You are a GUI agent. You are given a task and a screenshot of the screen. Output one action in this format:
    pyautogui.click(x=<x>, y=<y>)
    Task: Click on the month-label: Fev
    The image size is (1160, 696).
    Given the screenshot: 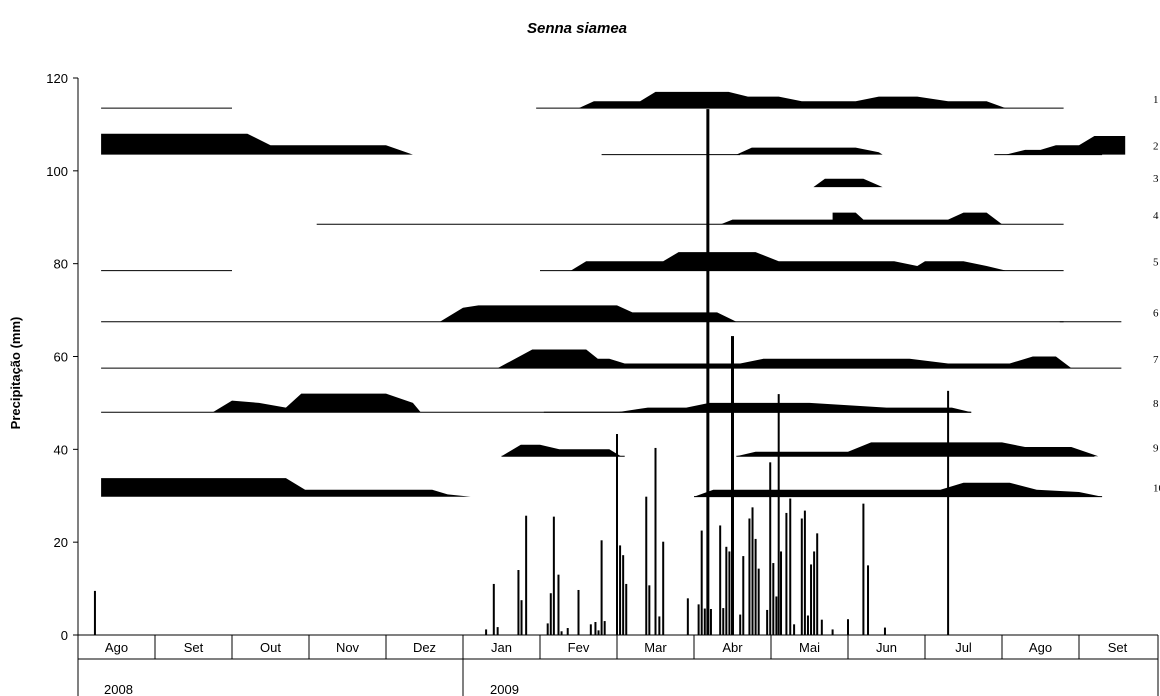 What is the action you would take?
    pyautogui.click(x=579, y=647)
    